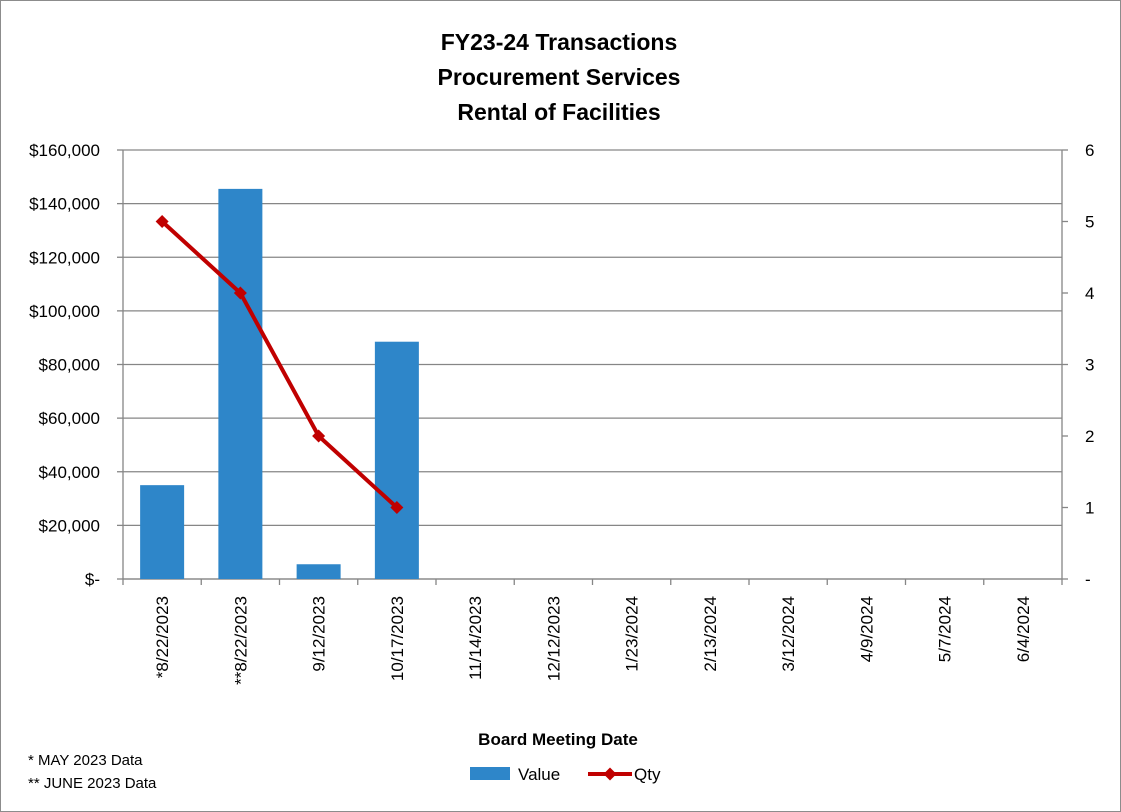 The width and height of the screenshot is (1121, 812). I want to click on x-axis-label: Board Meeting Date, so click(558, 739).